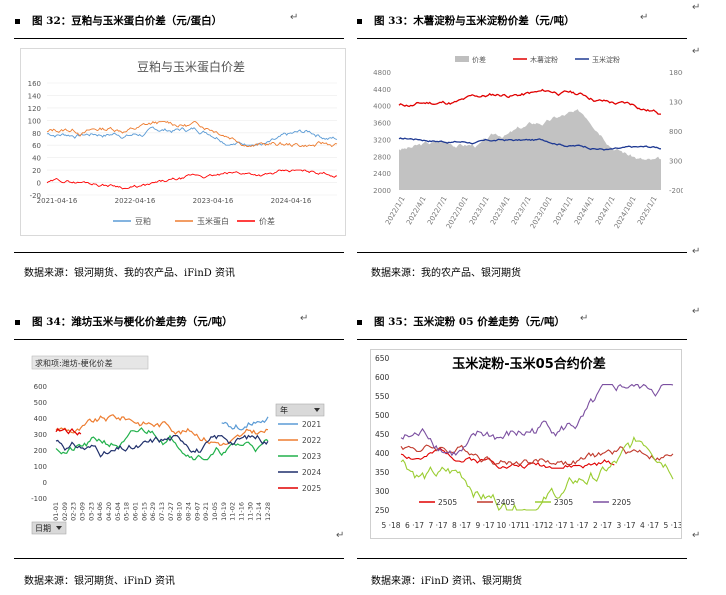 The width and height of the screenshot is (726, 595). I want to click on chart-35-title: 玉米淀粉-玉米05合约价差, so click(529, 364).